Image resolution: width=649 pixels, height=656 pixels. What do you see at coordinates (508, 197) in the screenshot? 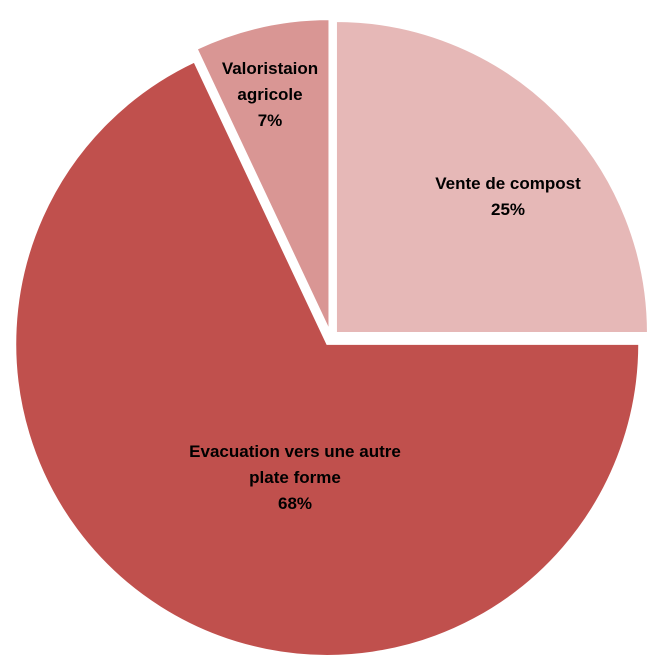
I see `slice-label: Vente de compost 25%` at bounding box center [508, 197].